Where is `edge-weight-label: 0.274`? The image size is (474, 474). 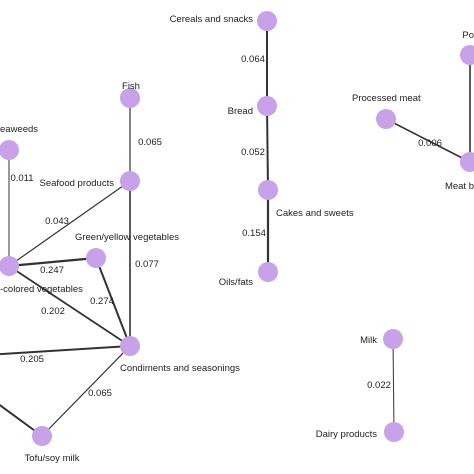 edge-weight-label: 0.274 is located at coordinates (102, 301).